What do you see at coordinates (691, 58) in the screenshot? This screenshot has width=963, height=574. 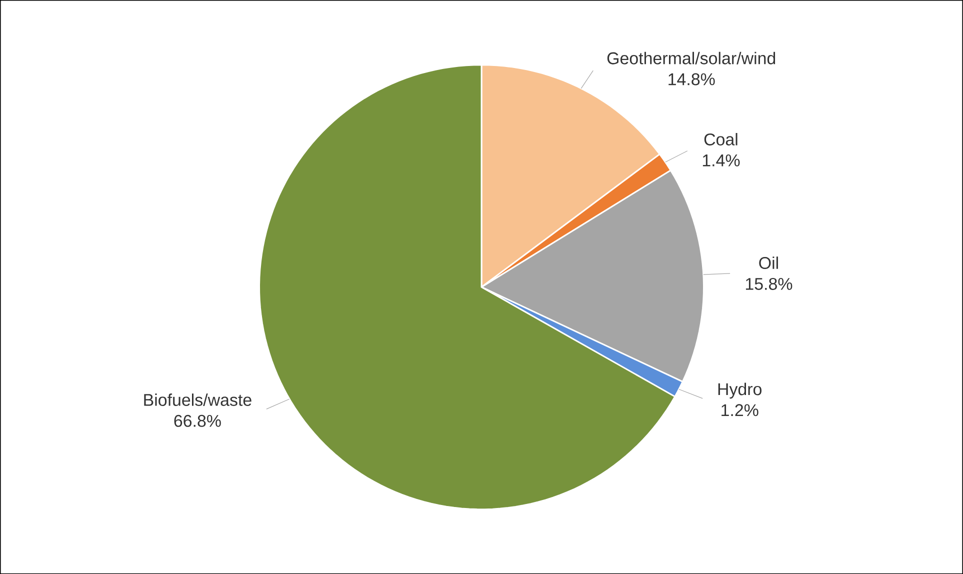 I see `slice-label: Geothermal/solar/wind` at bounding box center [691, 58].